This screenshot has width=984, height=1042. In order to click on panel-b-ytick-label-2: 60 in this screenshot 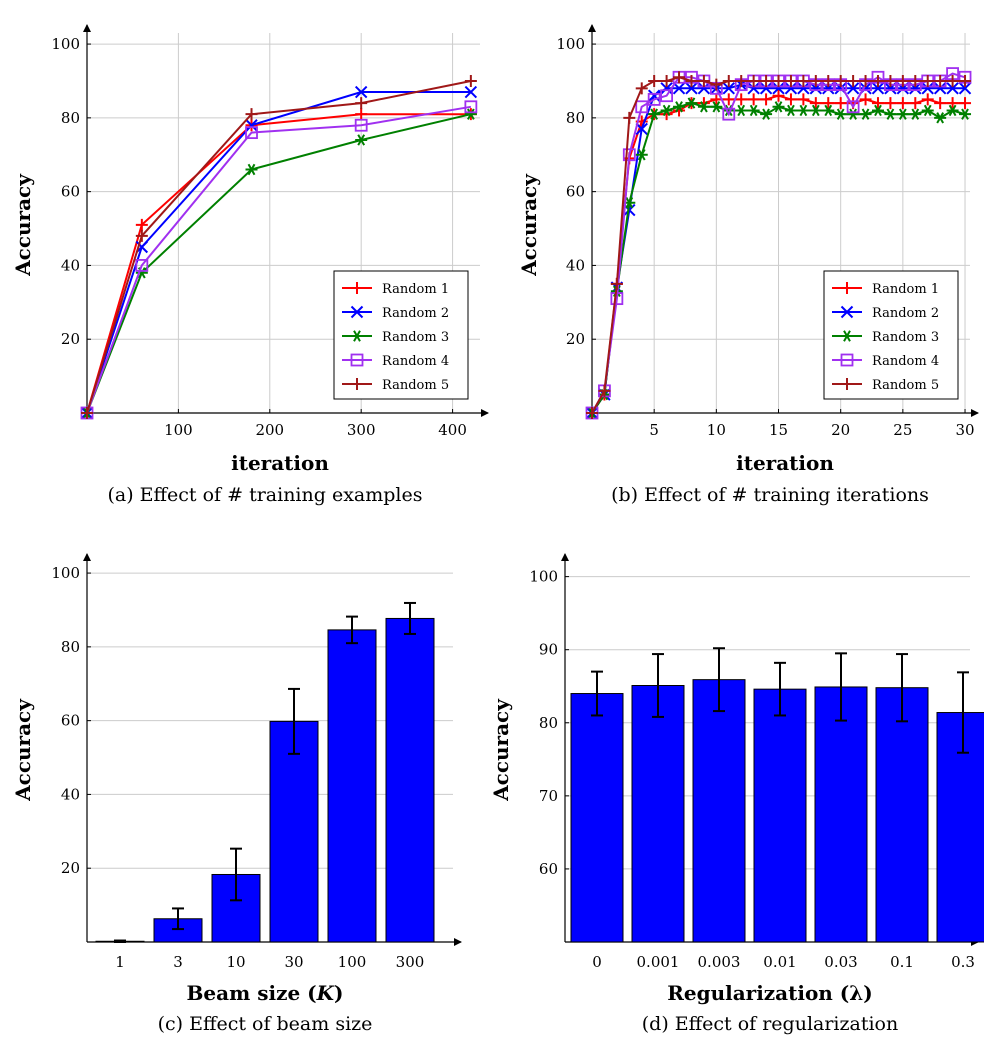, I will do `click(575, 192)`.